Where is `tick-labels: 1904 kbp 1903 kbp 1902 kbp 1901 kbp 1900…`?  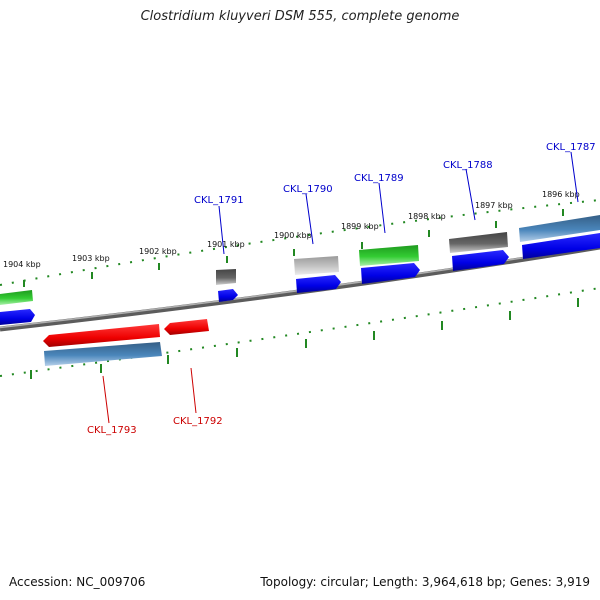
tick-labels: 1904 kbp 1903 kbp 1902 kbp 1901 kbp 1900… is located at coordinates (291, 229).